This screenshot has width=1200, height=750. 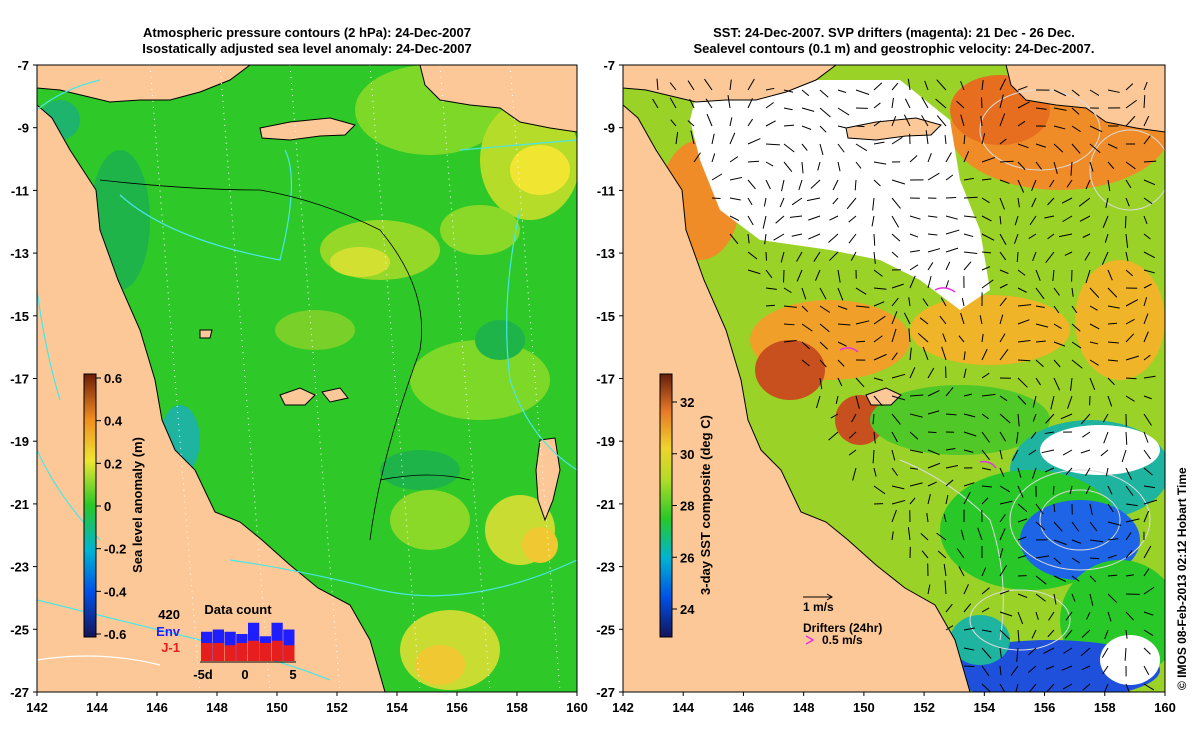 I want to click on right-xtick-label: 148, so click(x=804, y=707).